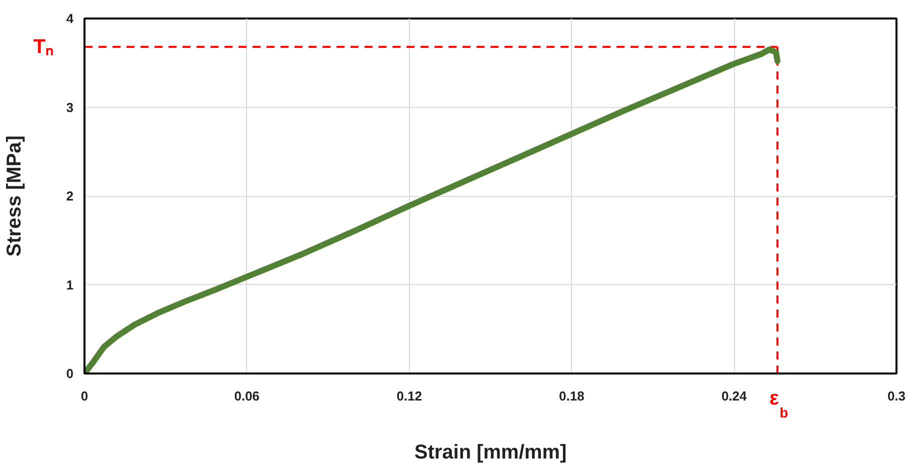 This screenshot has width=910, height=466. I want to click on y-axis-title: Stress [MPa], so click(14, 196).